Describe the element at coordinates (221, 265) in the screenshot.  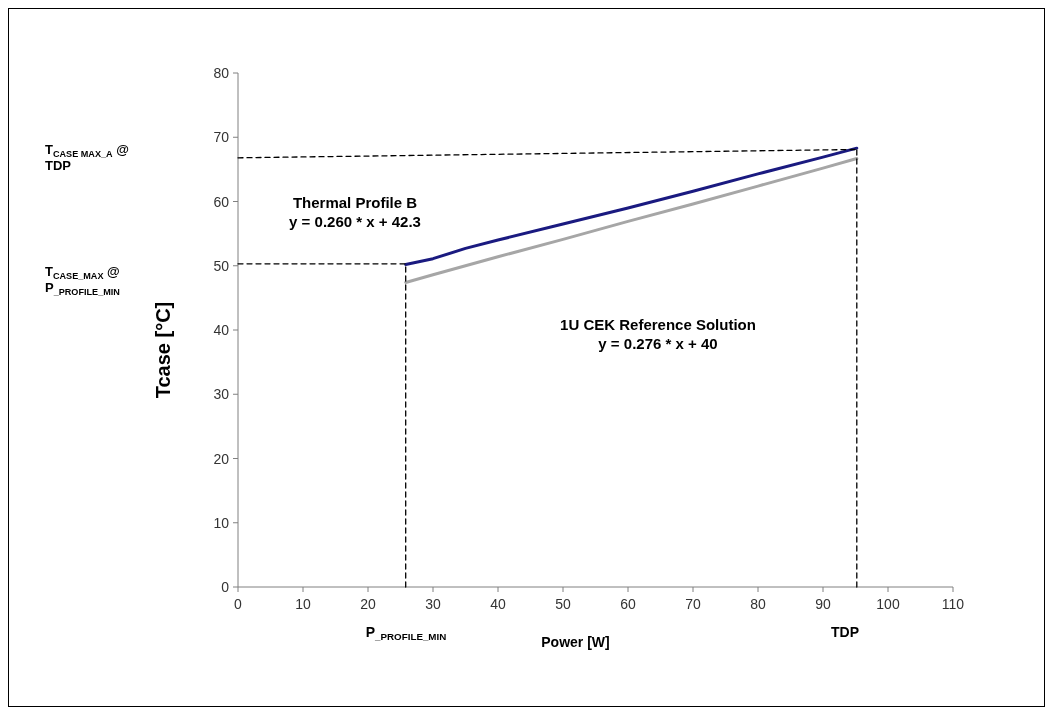
I see `y-tick-label: 50` at that location.